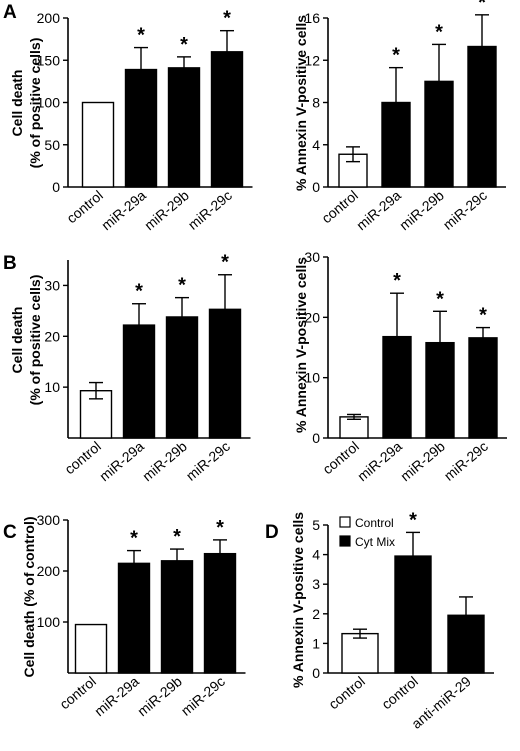 The height and width of the screenshot is (751, 520). What do you see at coordinates (52, 145) in the screenshot?
I see `y-tick-label: 50` at bounding box center [52, 145].